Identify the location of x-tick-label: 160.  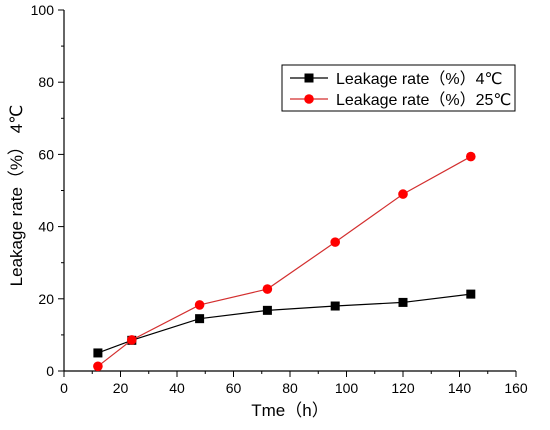
(516, 388).